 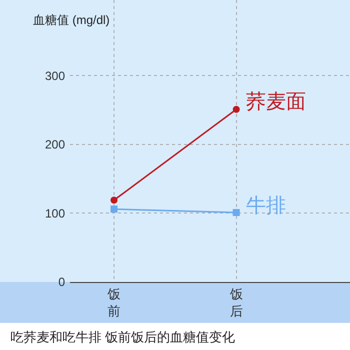 What do you see at coordinates (71, 20) in the screenshot?
I see `y-axis-title: 血糖值 (mg/dl)` at bounding box center [71, 20].